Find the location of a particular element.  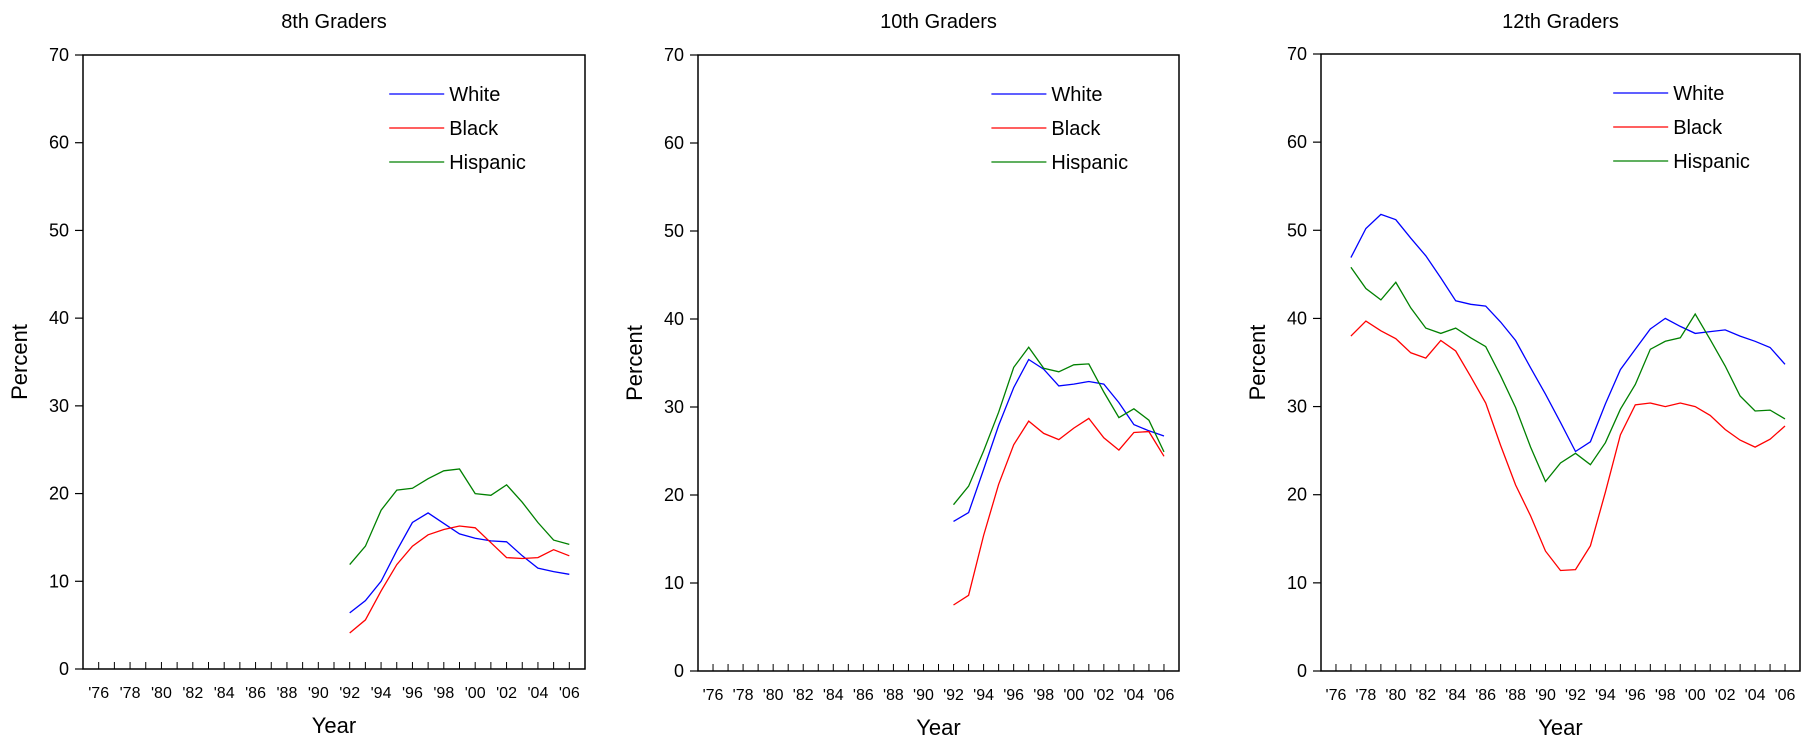

chart-title: 10th Graders is located at coordinates (938, 22).